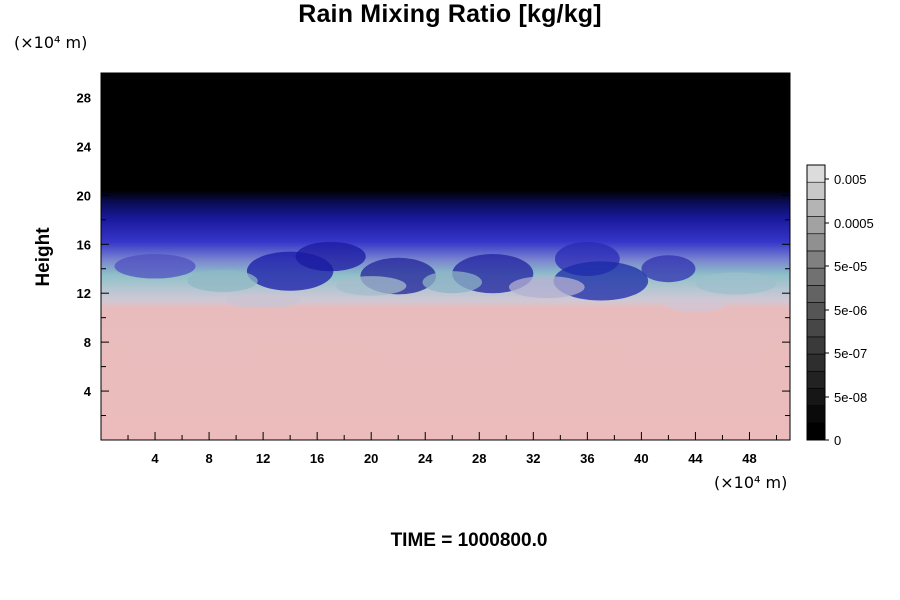 The height and width of the screenshot is (600, 900). What do you see at coordinates (84, 97) in the screenshot?
I see `y-tick-label: 28` at bounding box center [84, 97].